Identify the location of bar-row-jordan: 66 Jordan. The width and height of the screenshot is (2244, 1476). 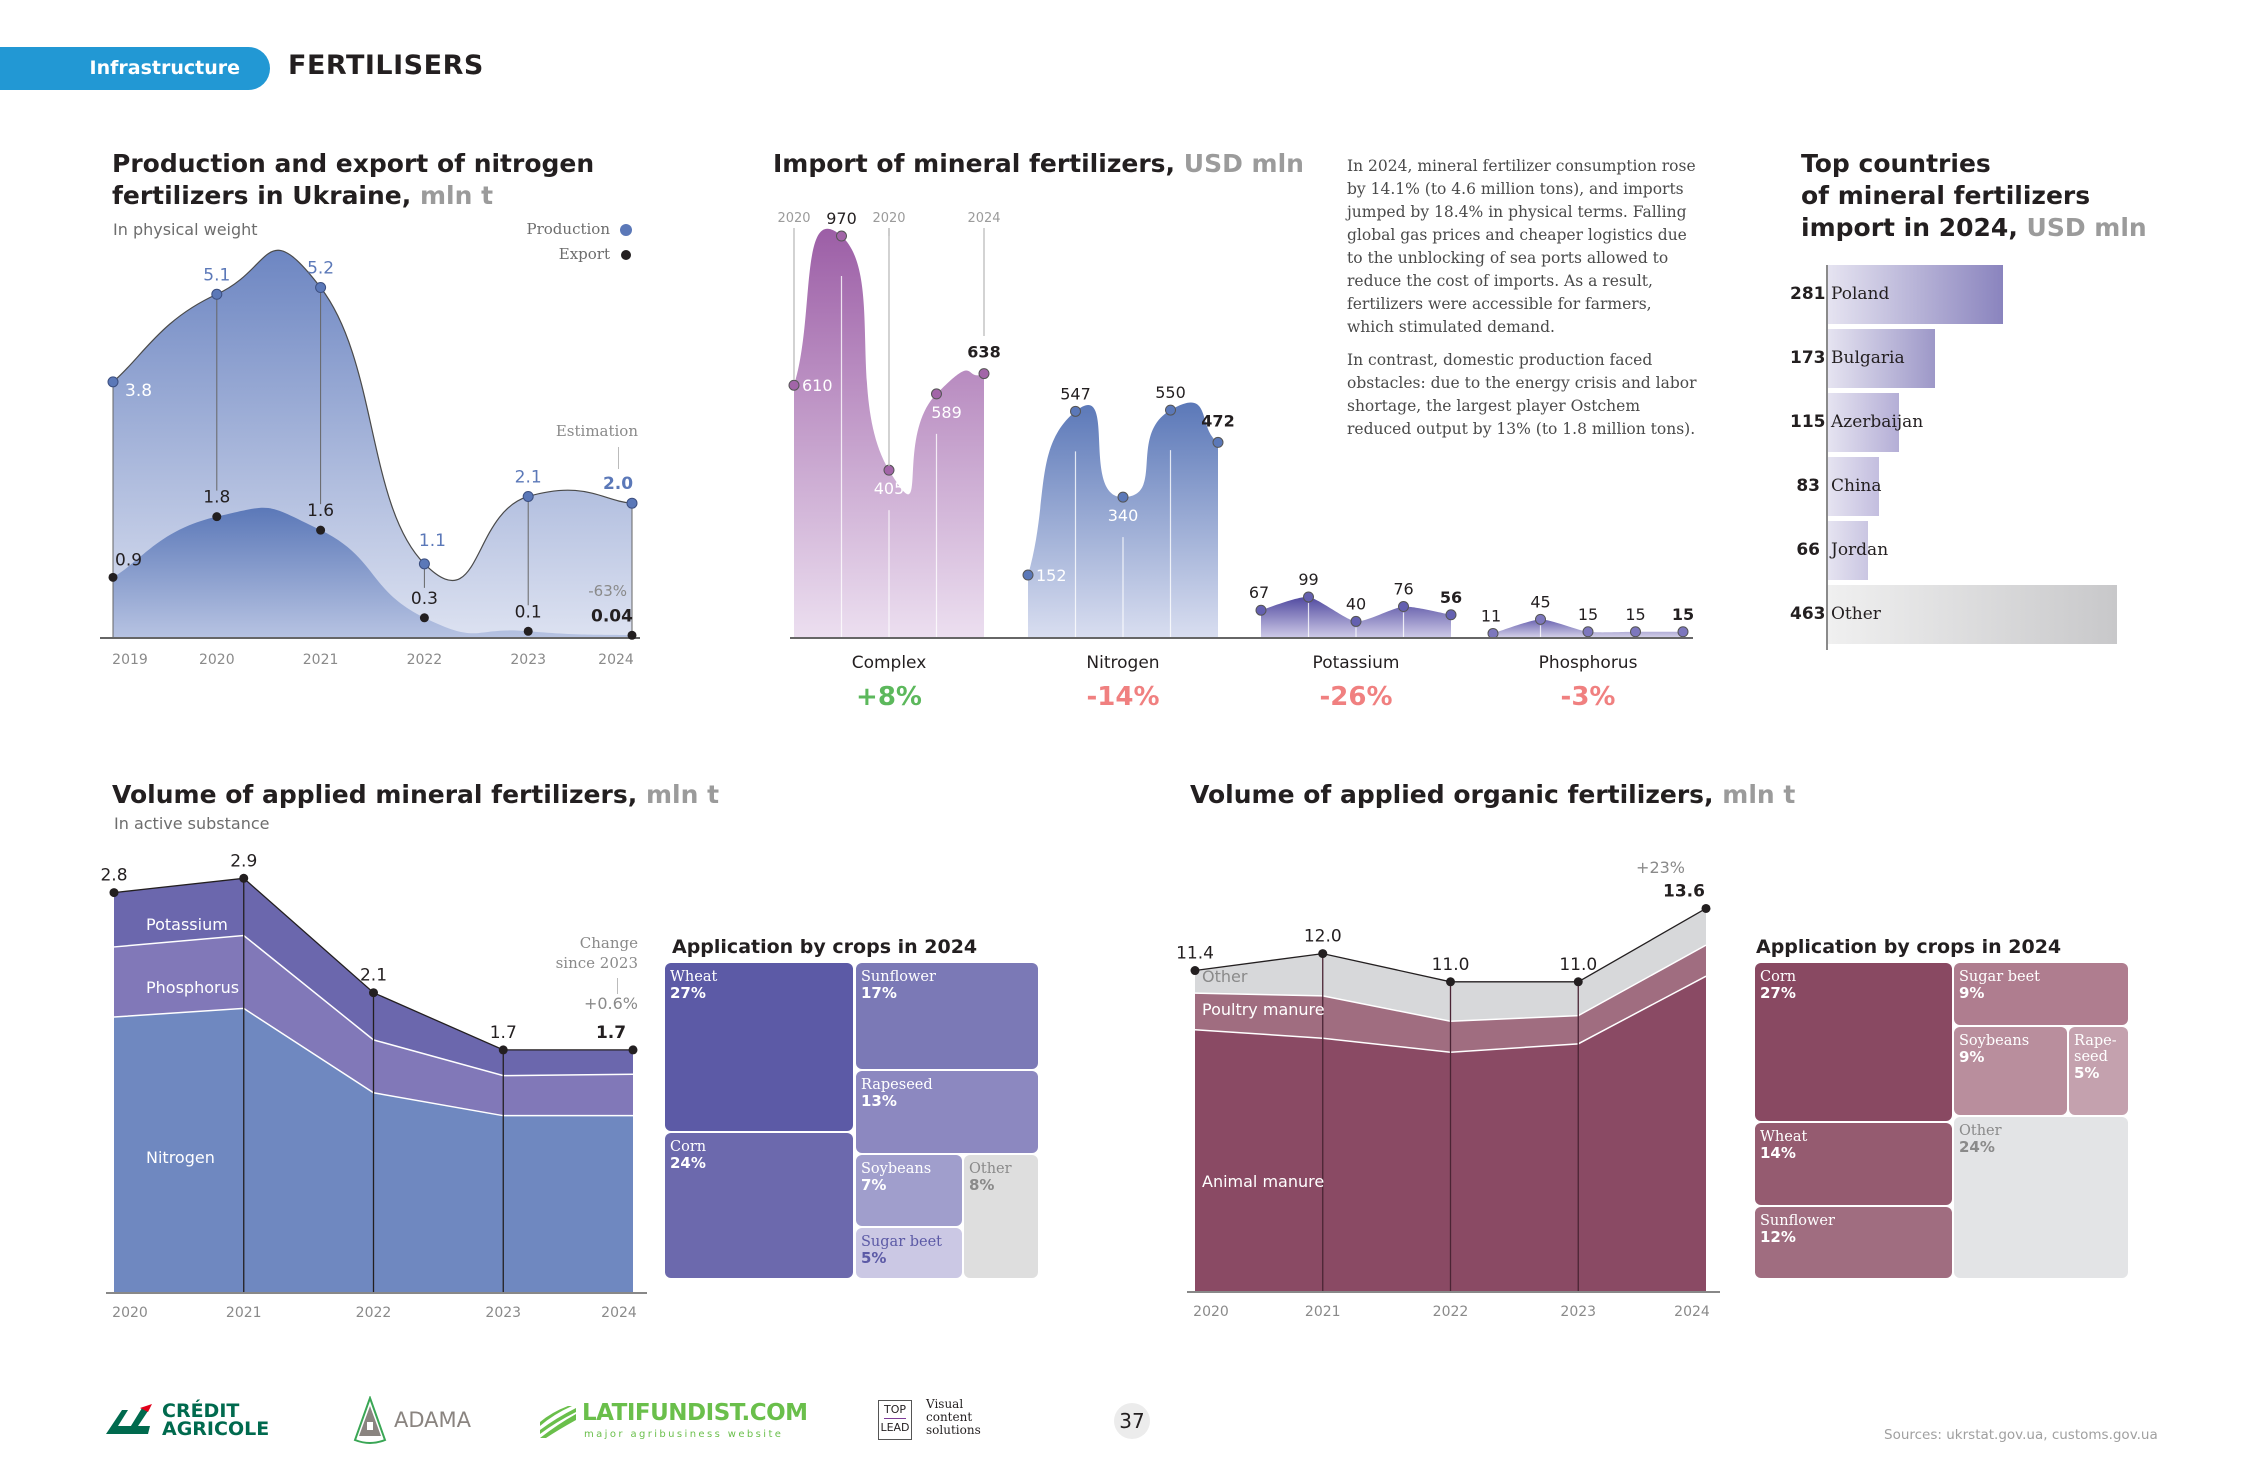
(1970, 550).